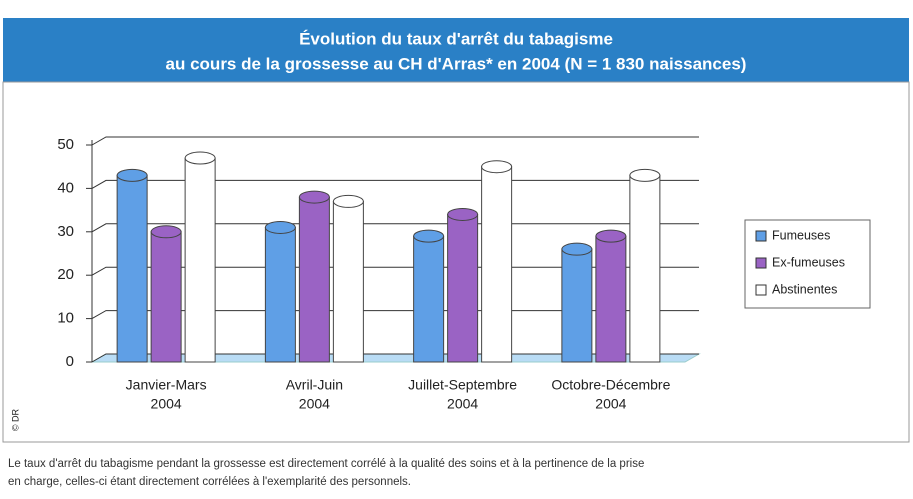 The image size is (913, 499). Describe the element at coordinates (456, 50) in the screenshot. I see `title-banner` at that location.